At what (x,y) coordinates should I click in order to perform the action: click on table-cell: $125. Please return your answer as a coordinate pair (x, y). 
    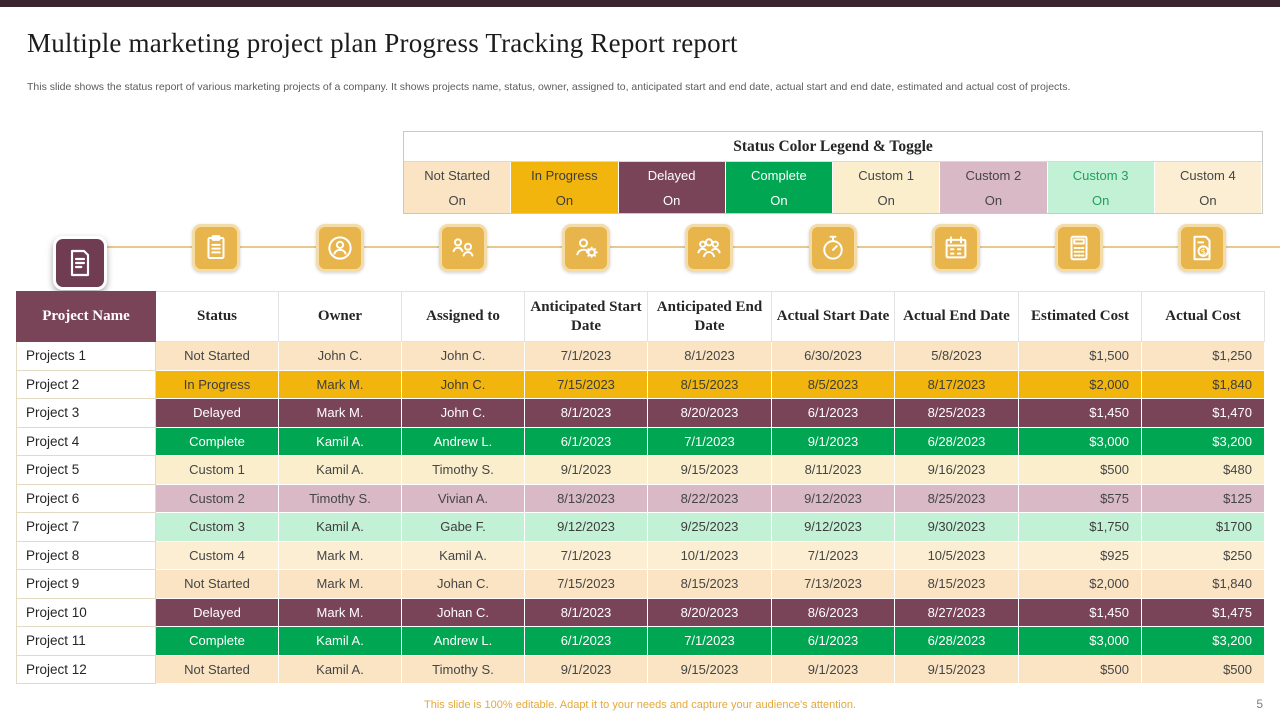
    Looking at the image, I should click on (1203, 498).